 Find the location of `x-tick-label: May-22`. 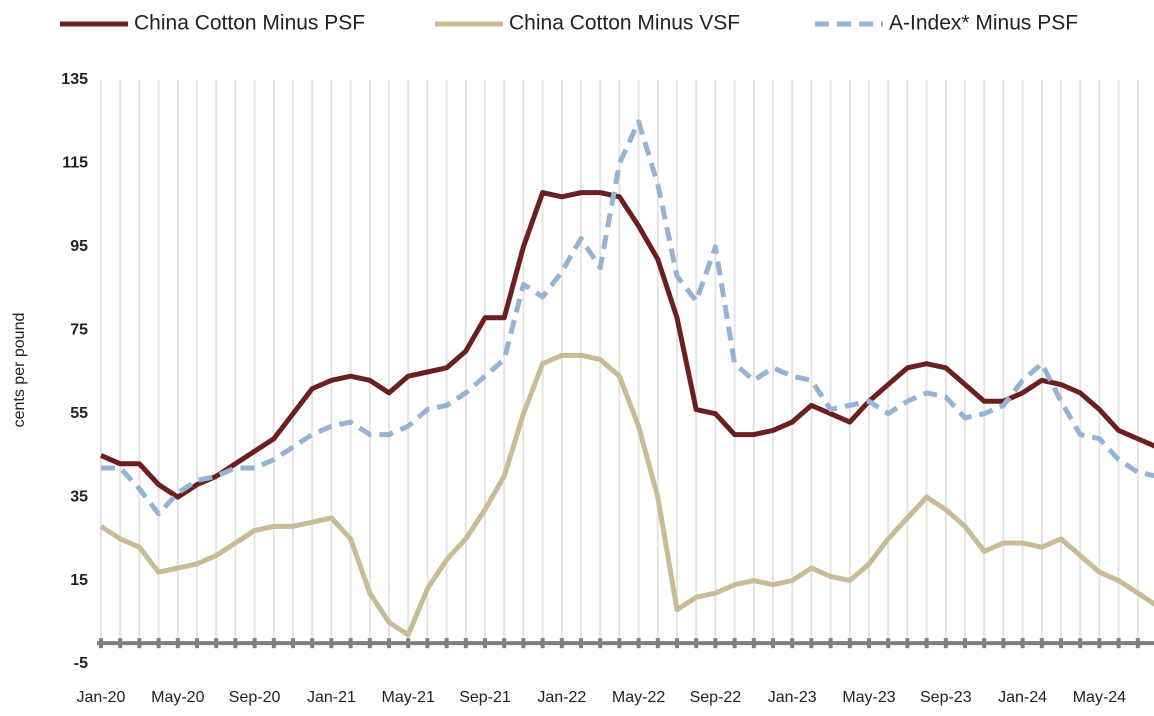

x-tick-label: May-22 is located at coordinates (638, 697).